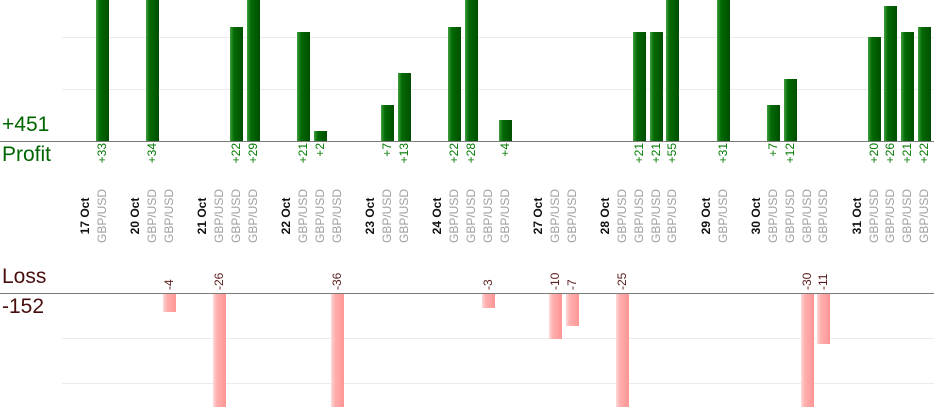 Image resolution: width=934 pixels, height=420 pixels. I want to click on profit-value-label: +55, so click(672, 153).